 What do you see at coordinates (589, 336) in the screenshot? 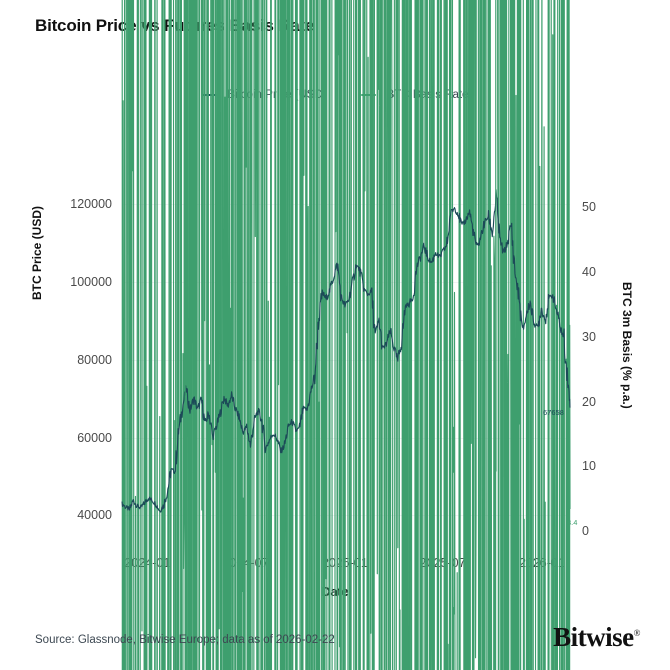
I see `y-axis-right-tick-label: 30` at bounding box center [589, 336].